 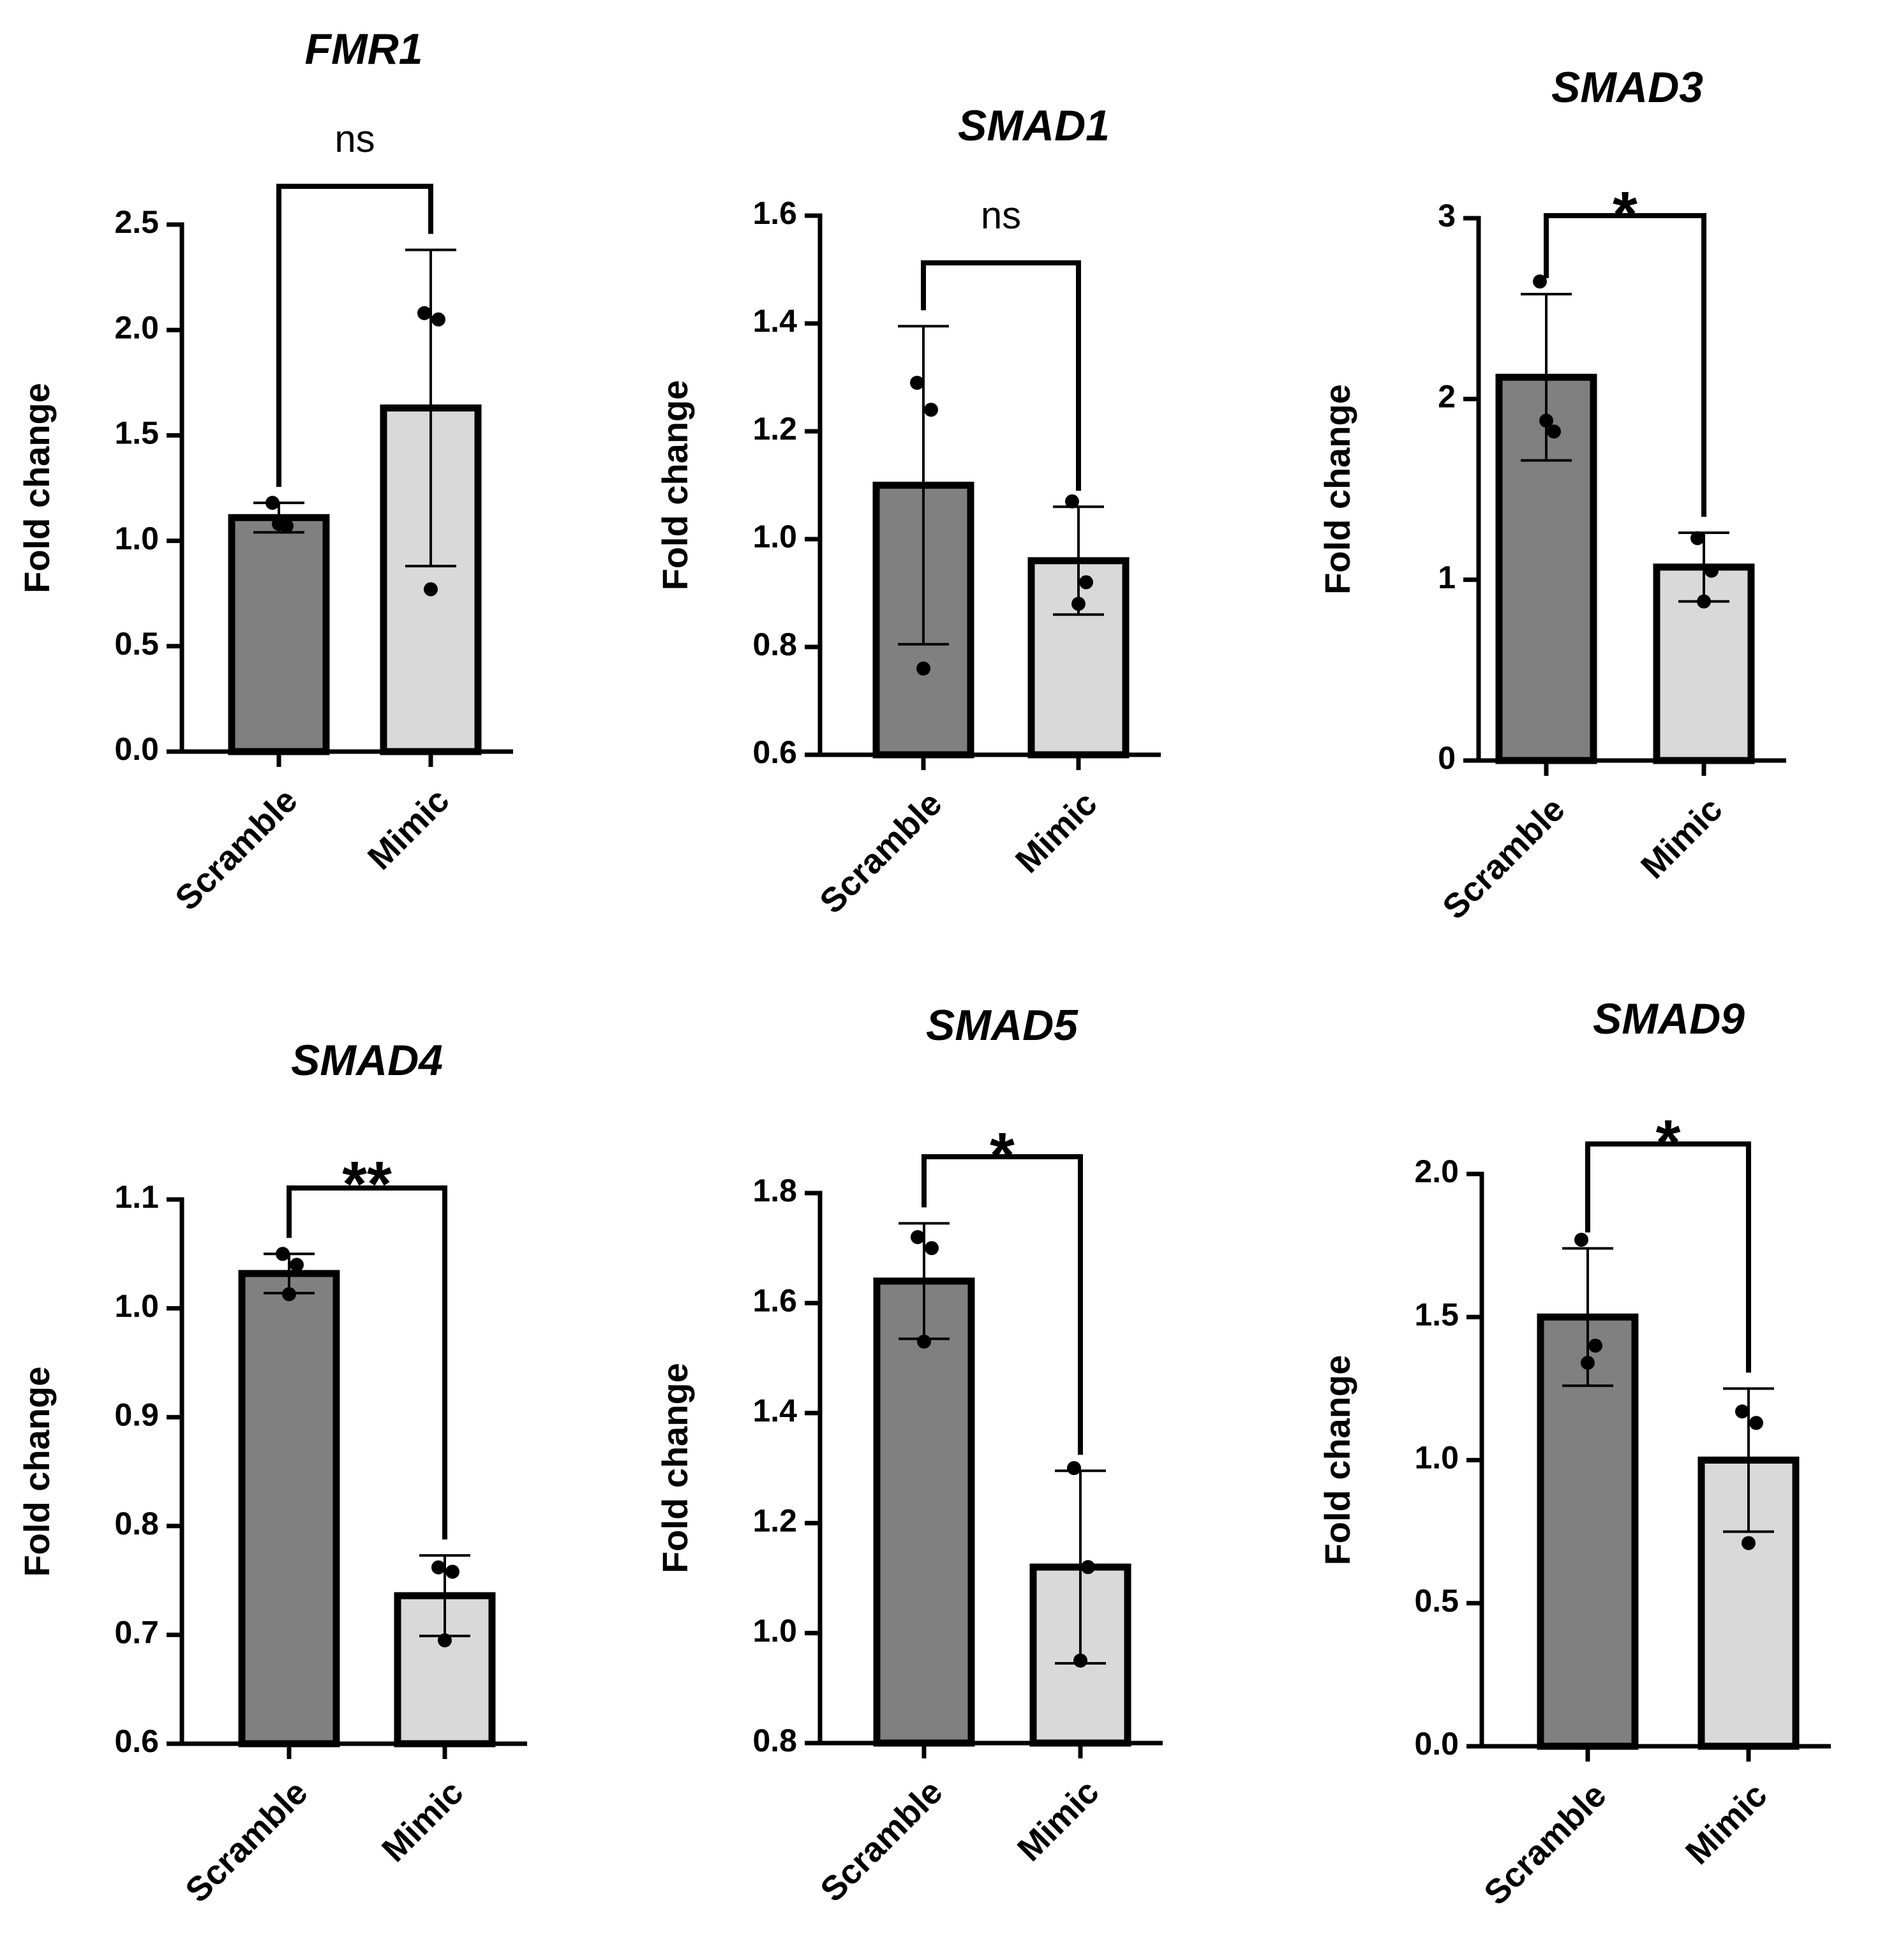 What do you see at coordinates (136, 222) in the screenshot?
I see `y-tick-label: 2.5` at bounding box center [136, 222].